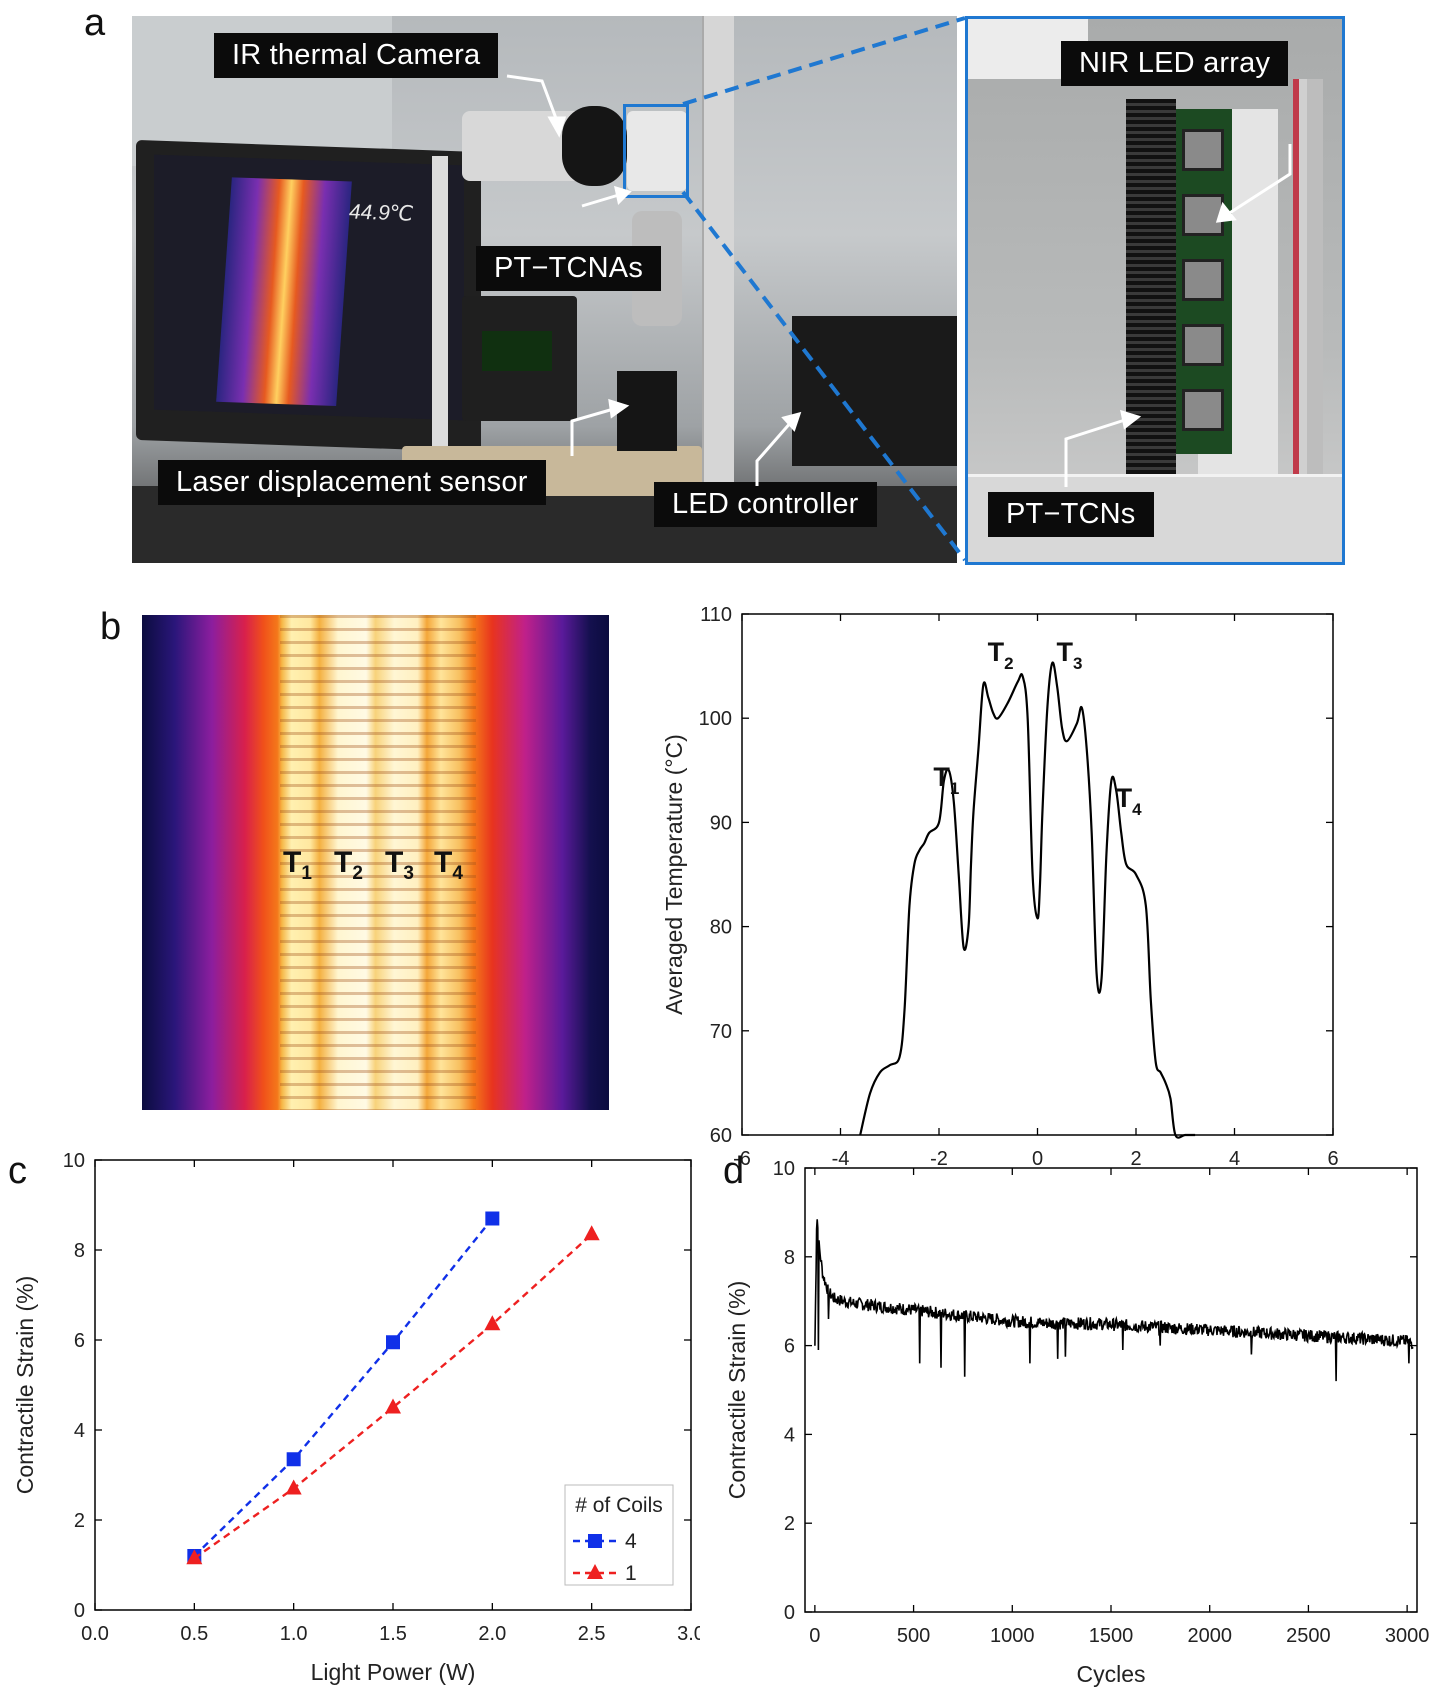 The image size is (1432, 1697). I want to click on x-tick-label: 1.0, so click(294, 1634).